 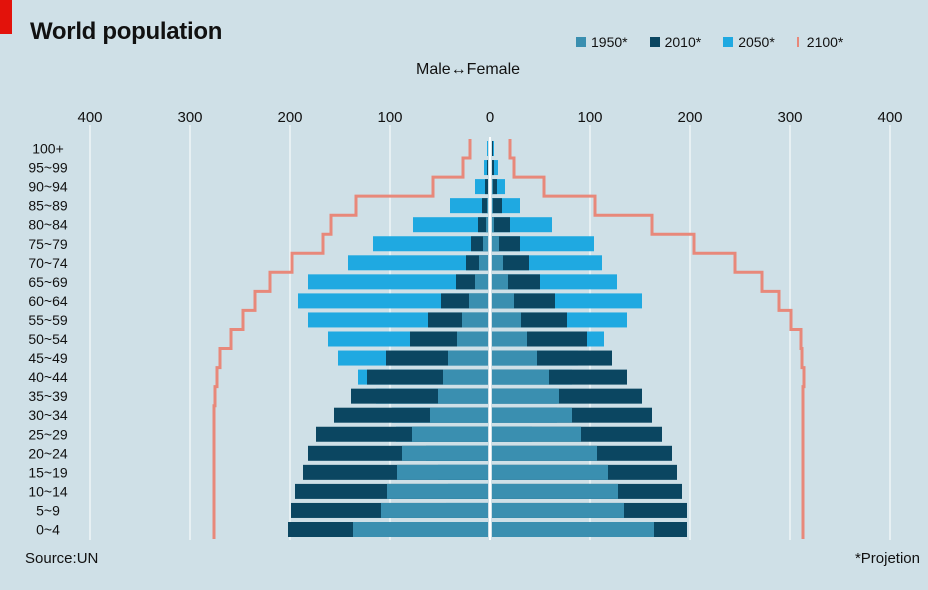 What do you see at coordinates (48, 149) in the screenshot?
I see `age-group-label: 100+` at bounding box center [48, 149].